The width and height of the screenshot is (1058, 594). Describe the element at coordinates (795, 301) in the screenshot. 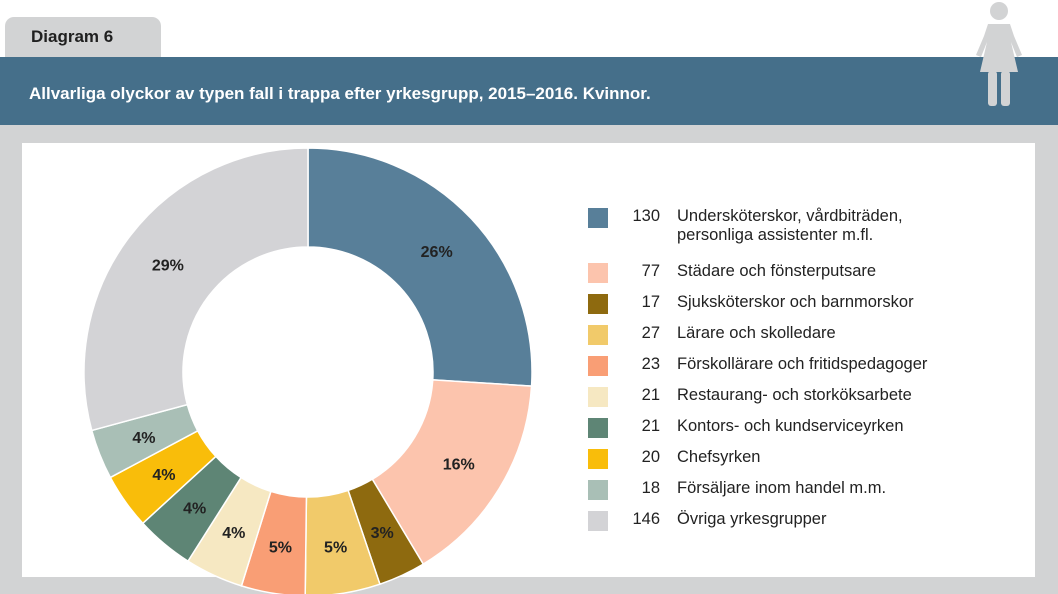

I see `legend-label: Sjuksköterskor och barnmorskor` at that location.